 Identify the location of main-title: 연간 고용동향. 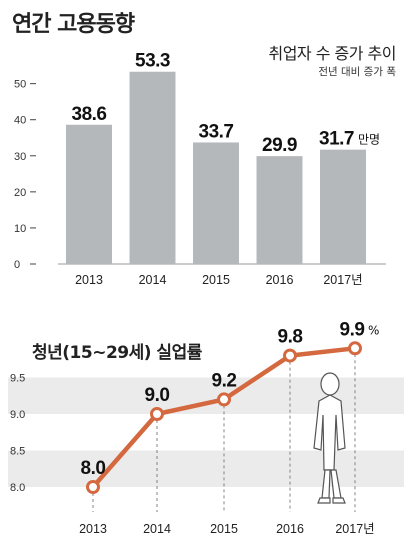
(73, 24).